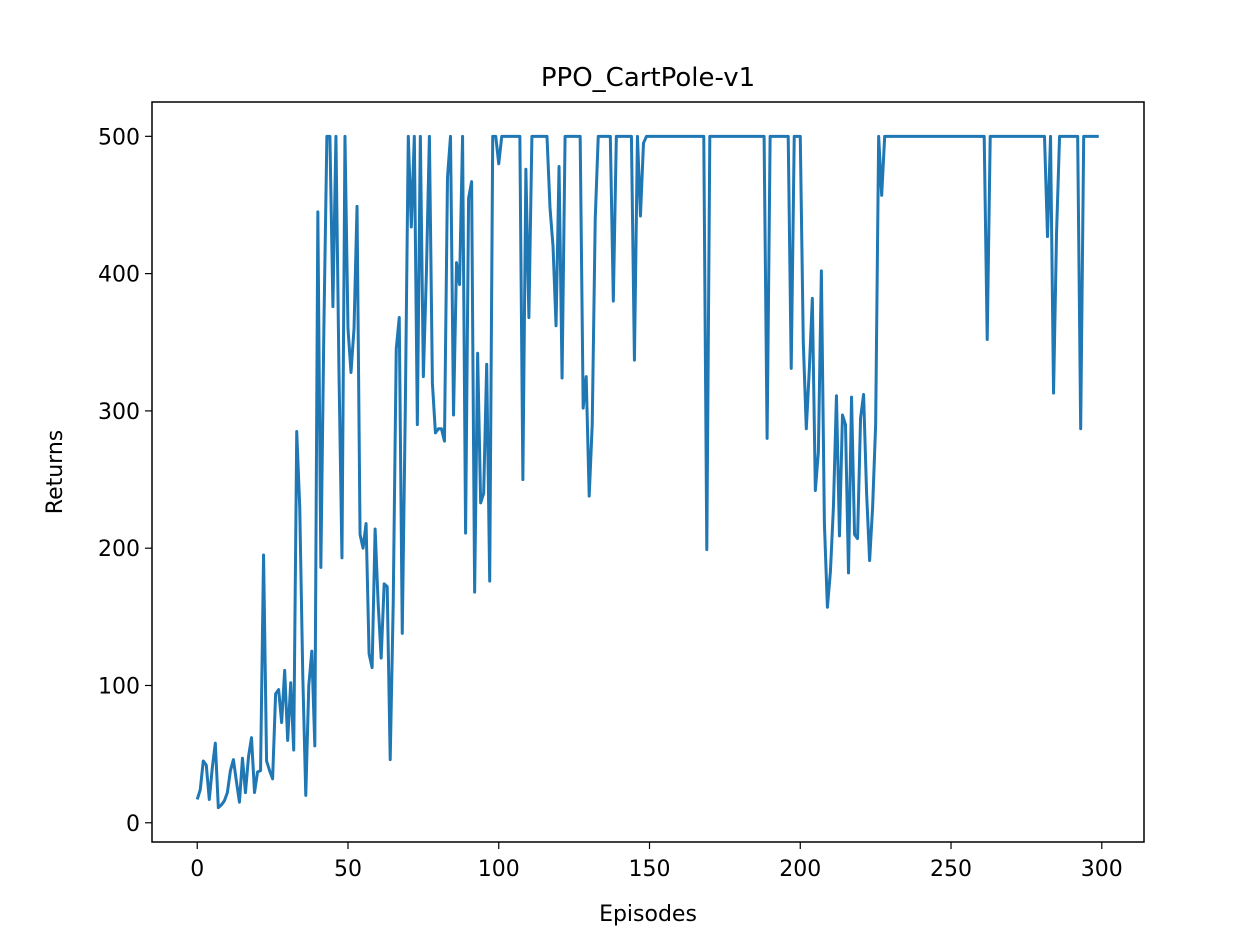 This screenshot has width=1256, height=946. I want to click on y-tick-label: 300, so click(119, 412).